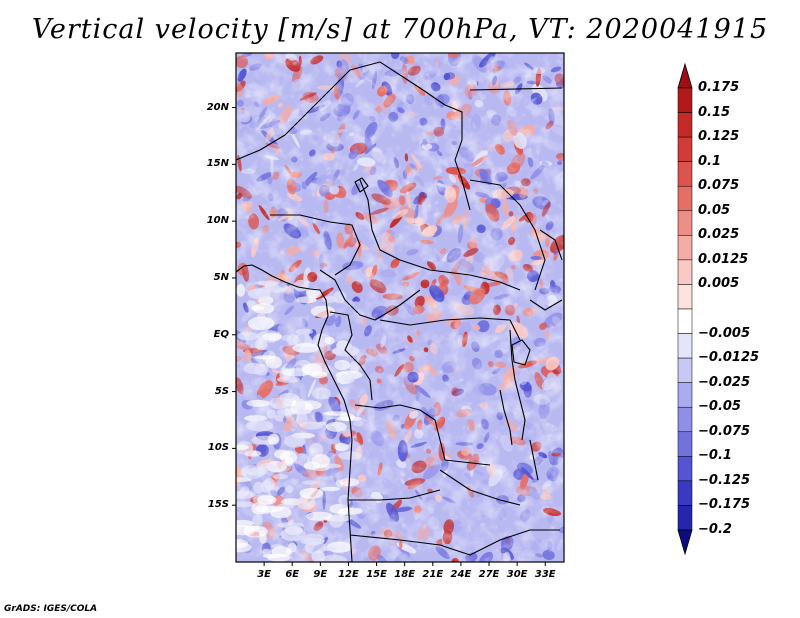 The width and height of the screenshot is (800, 618). What do you see at coordinates (361, 185) in the screenshot?
I see `lake-chad` at bounding box center [361, 185].